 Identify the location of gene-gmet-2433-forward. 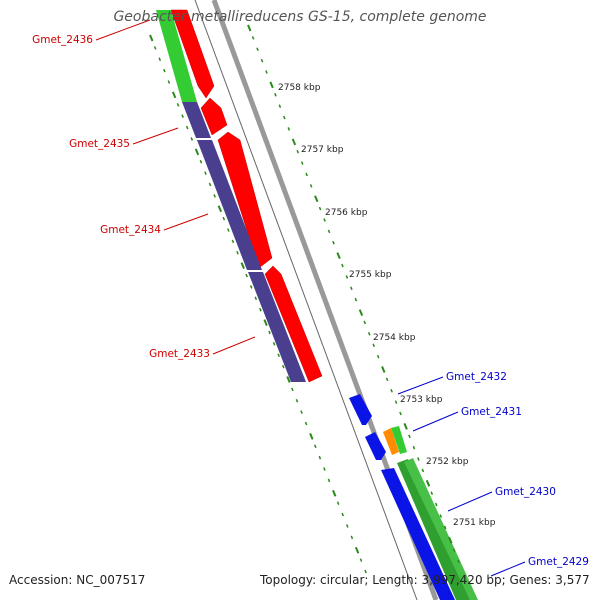
(293, 324).